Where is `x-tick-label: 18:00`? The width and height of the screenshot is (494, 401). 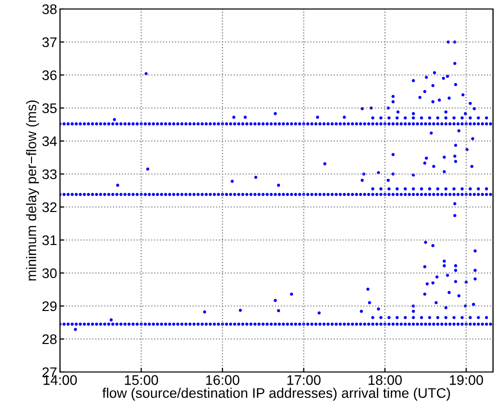
x-tick-label: 18:00 is located at coordinates (385, 380).